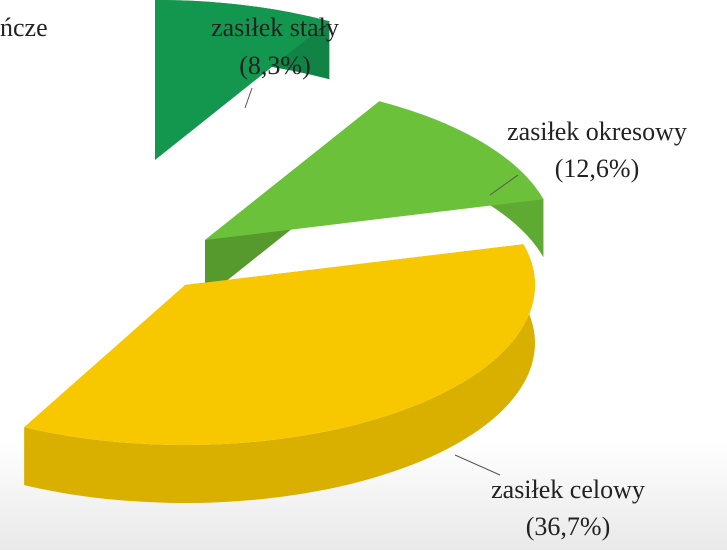 The width and height of the screenshot is (727, 550). I want to click on slice-value-label: (8,3%), so click(274, 65).